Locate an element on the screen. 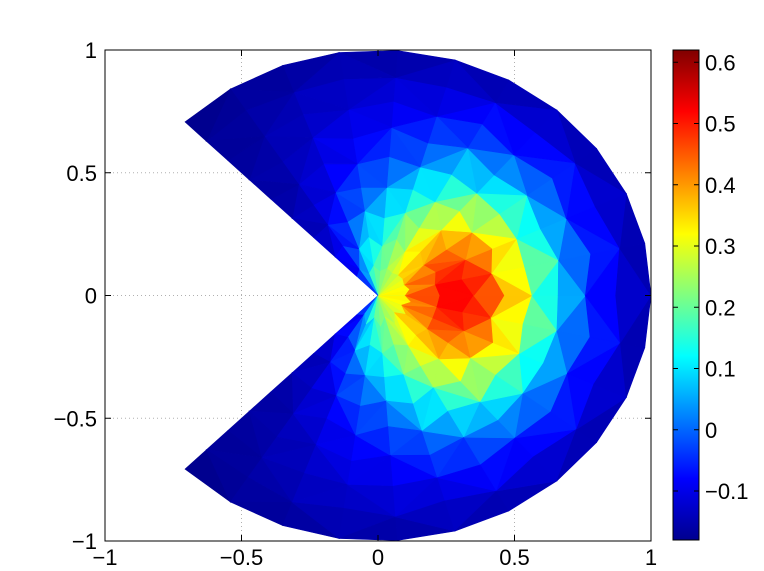 This screenshot has width=764, height=571. x-tick-label: −0.5 is located at coordinates (241, 557).